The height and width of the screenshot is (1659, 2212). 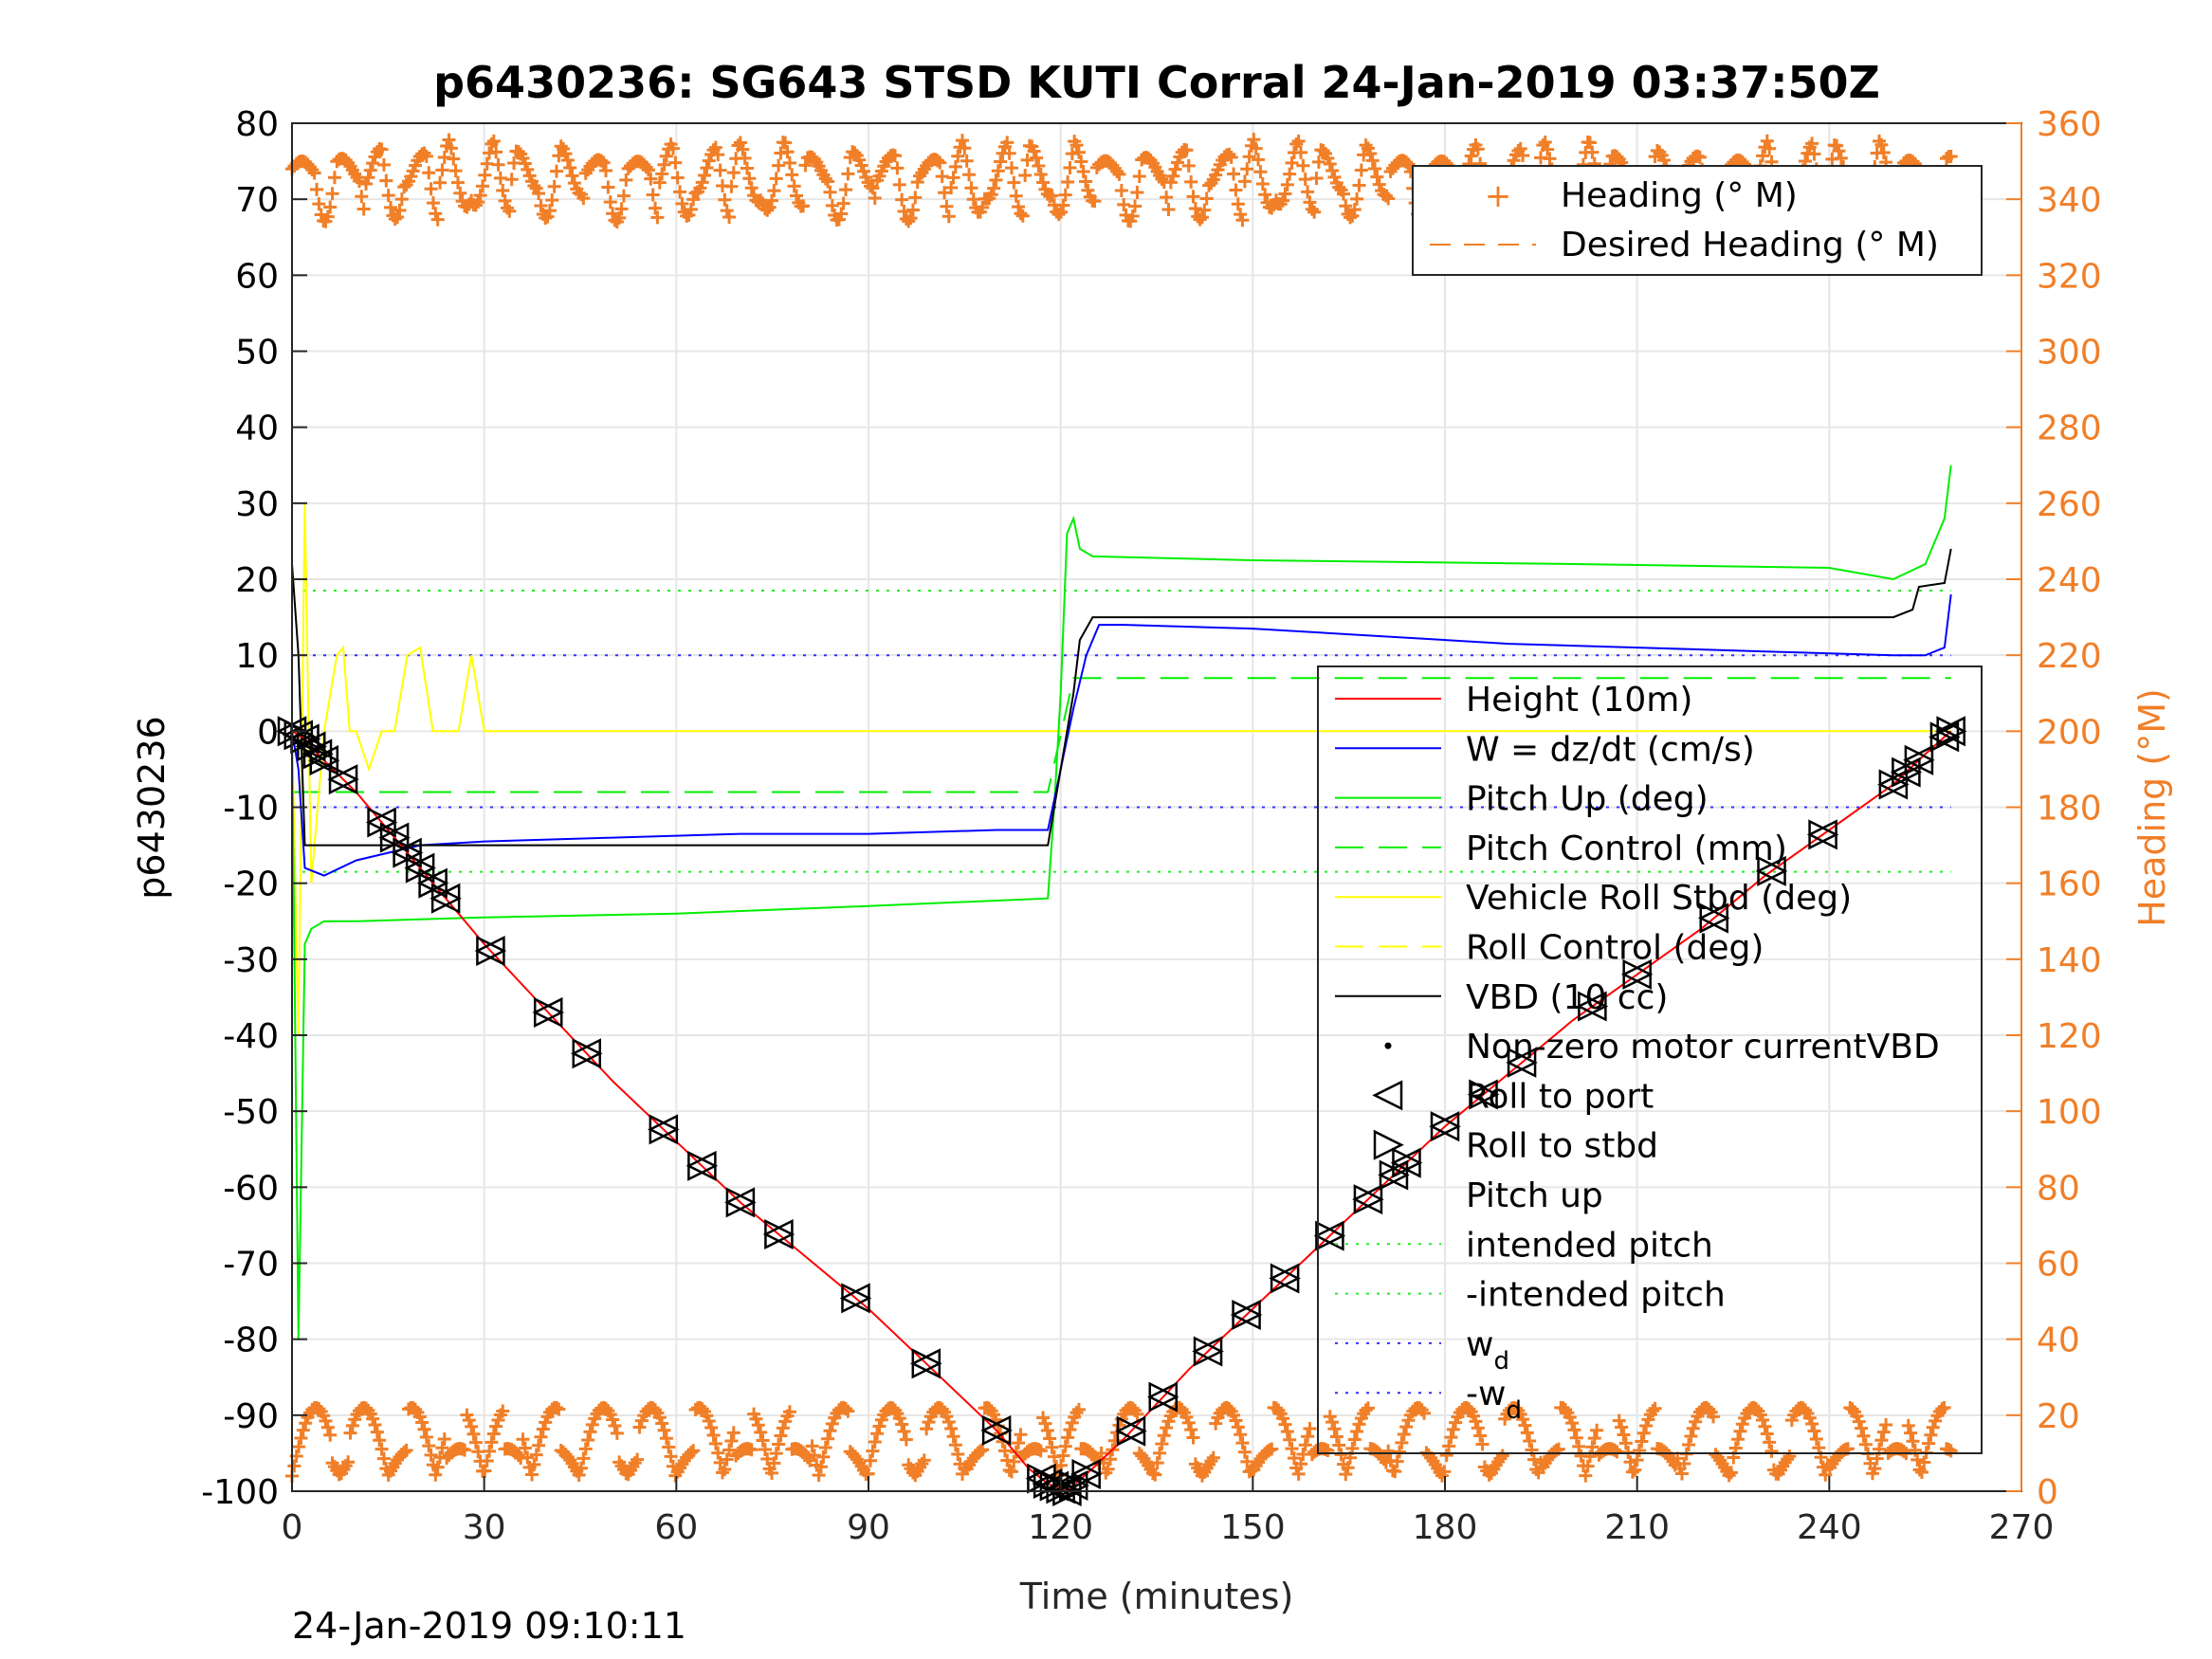 I want to click on legend-glyph-dot, so click(x=1388, y=1045).